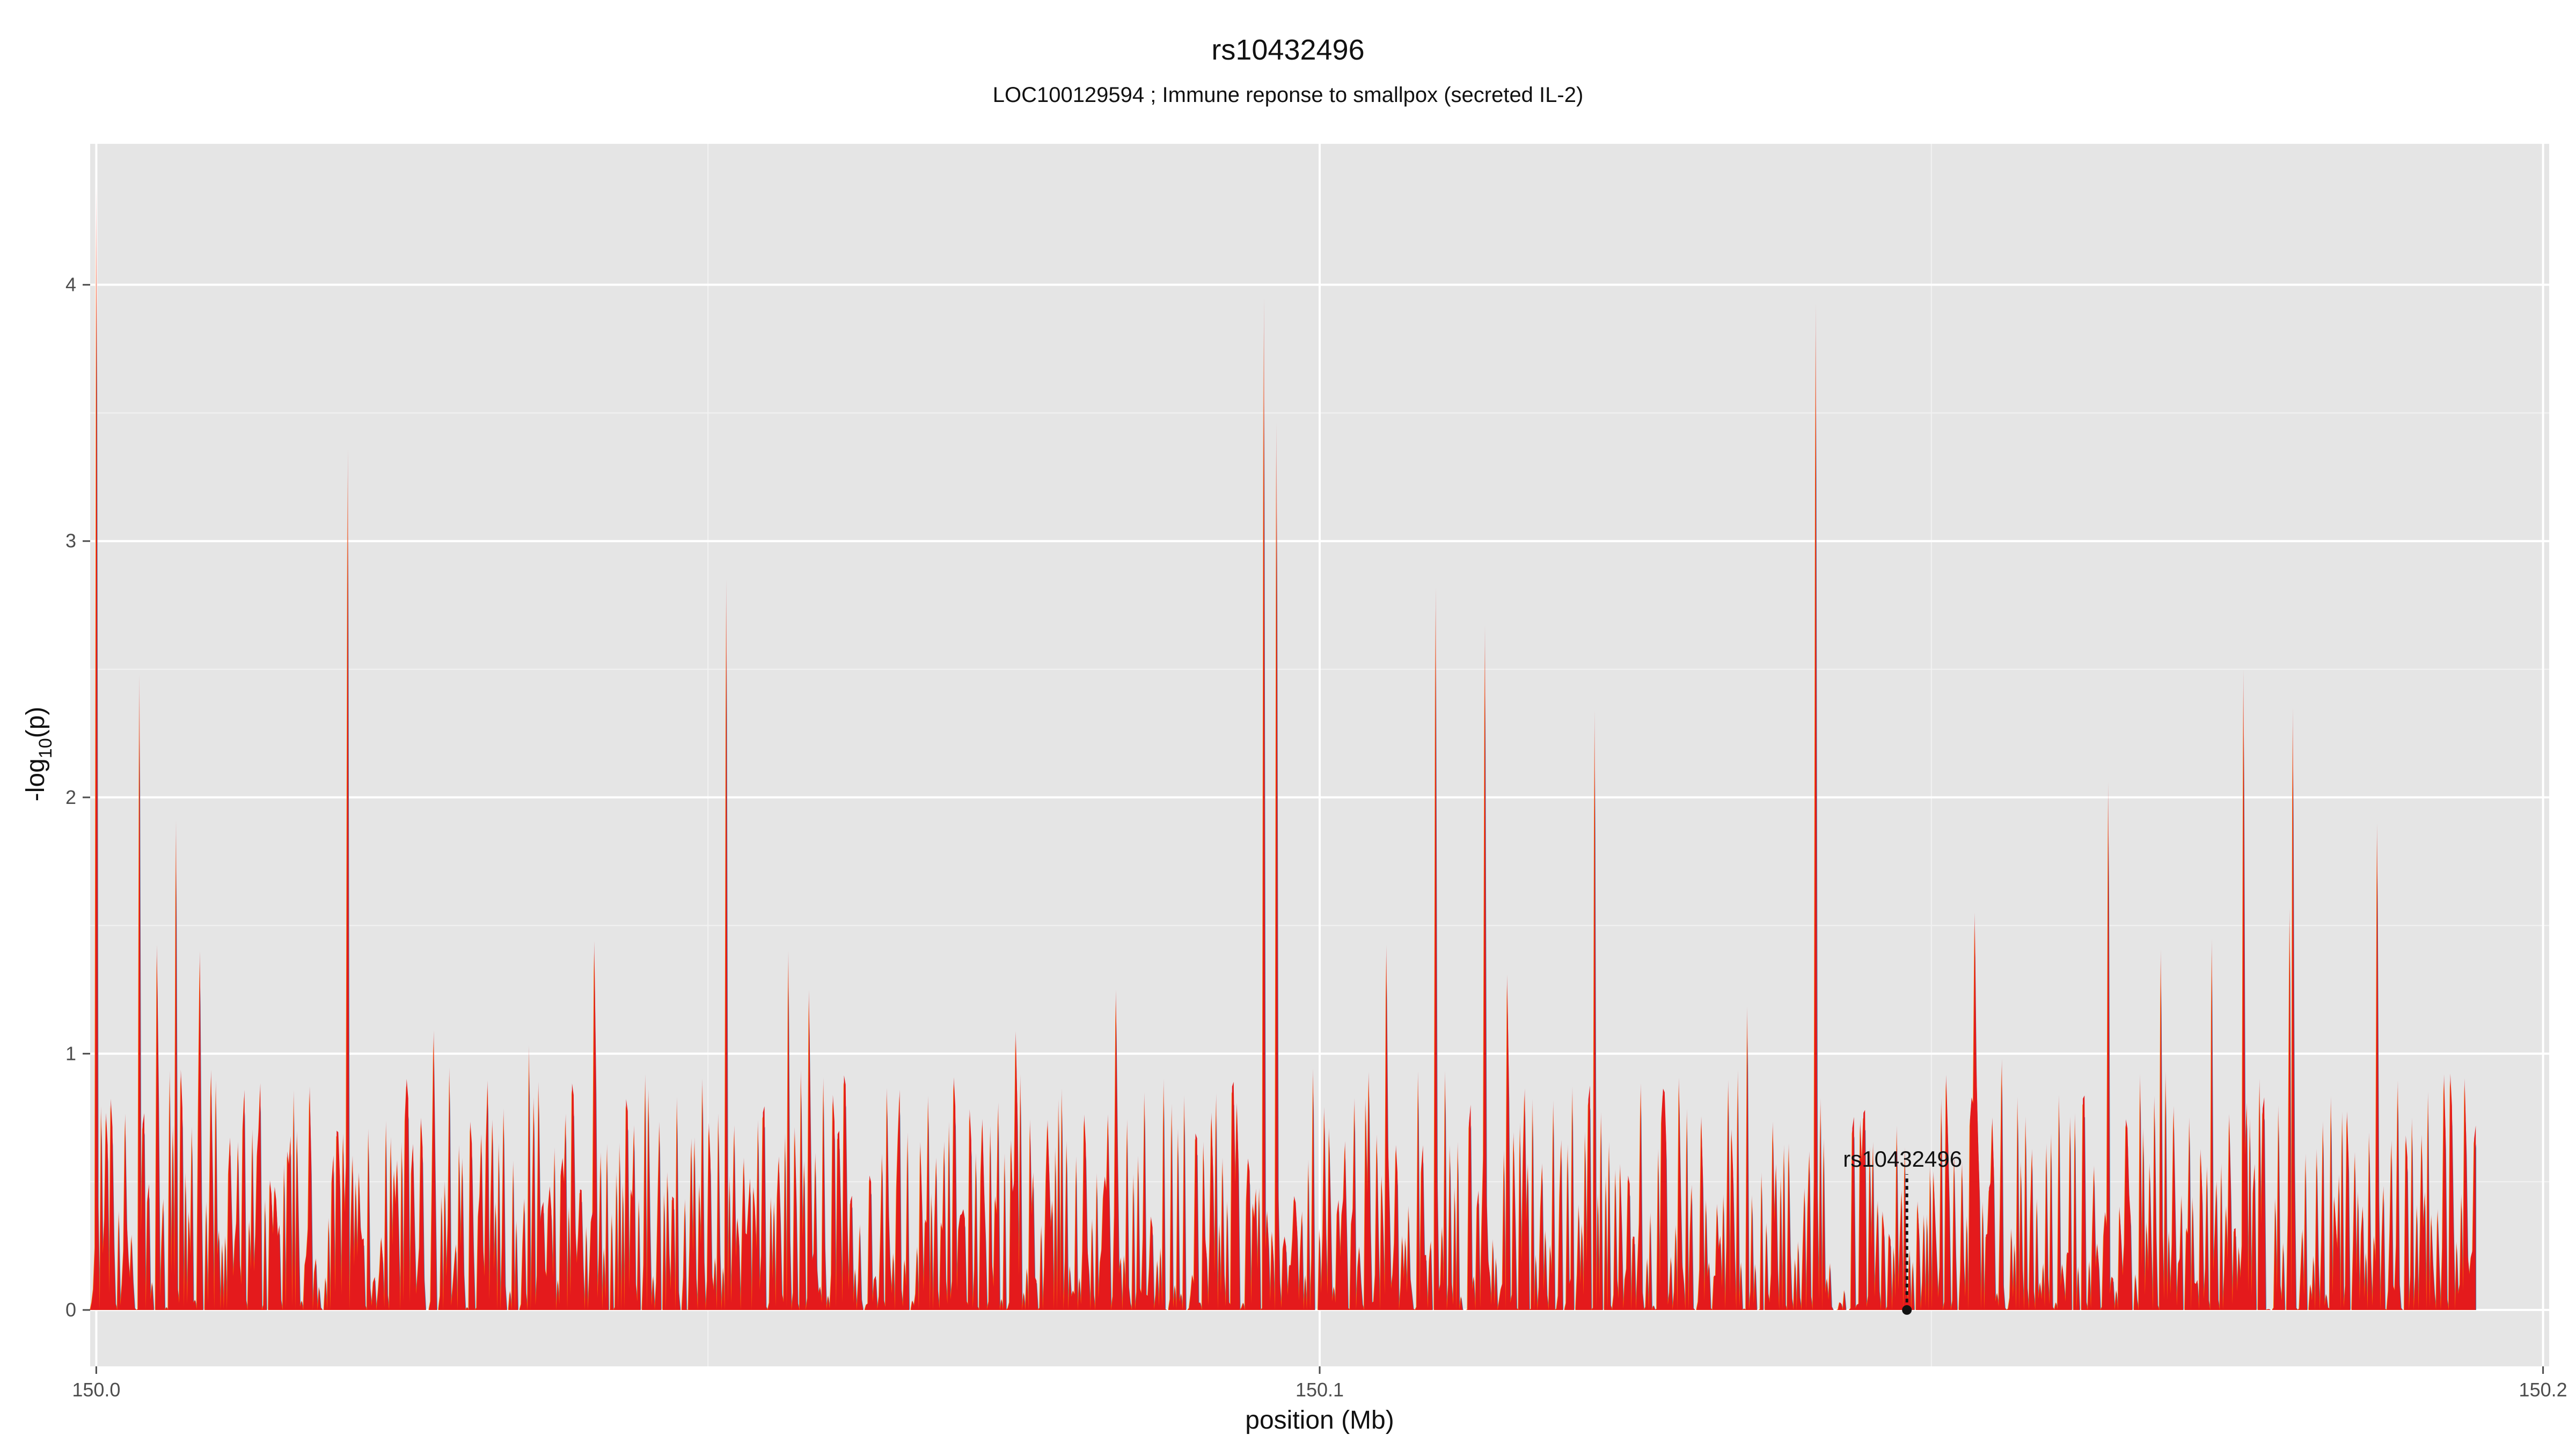  What do you see at coordinates (1907, 1310) in the screenshot?
I see `annotation-point` at bounding box center [1907, 1310].